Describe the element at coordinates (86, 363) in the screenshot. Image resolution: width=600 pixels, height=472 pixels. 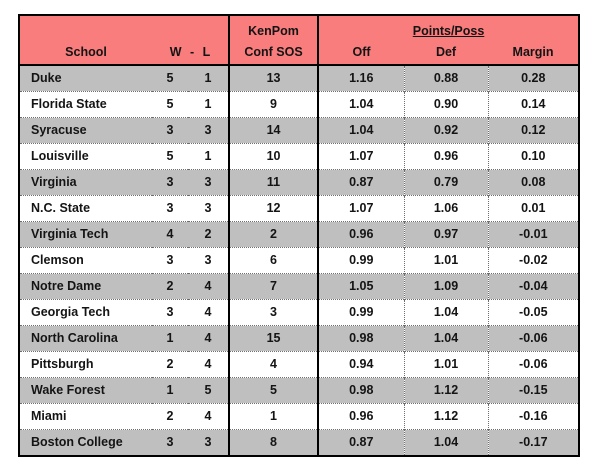
I see `school-cell: Pittsburgh` at that location.